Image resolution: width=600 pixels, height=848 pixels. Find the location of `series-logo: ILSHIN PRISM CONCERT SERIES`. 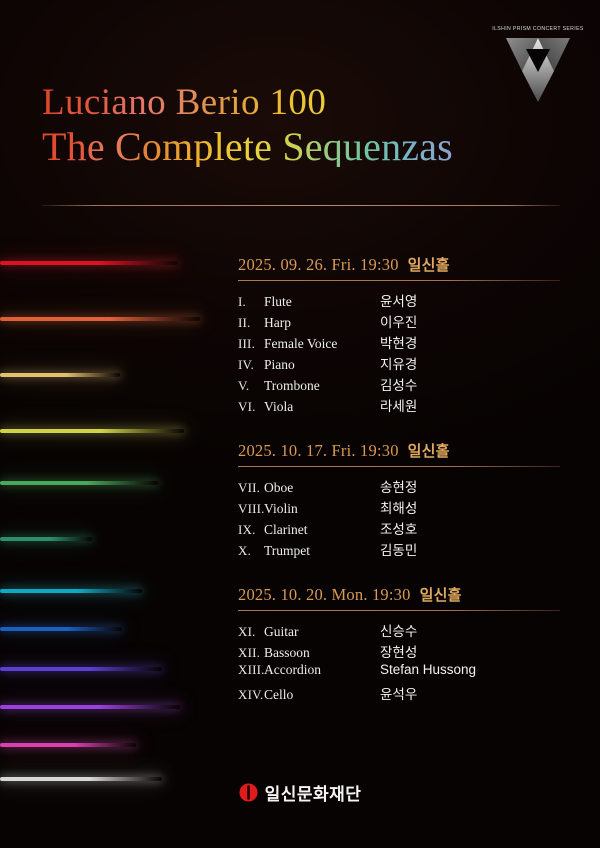

series-logo: ILSHIN PRISM CONCERT SERIES is located at coordinates (538, 69).